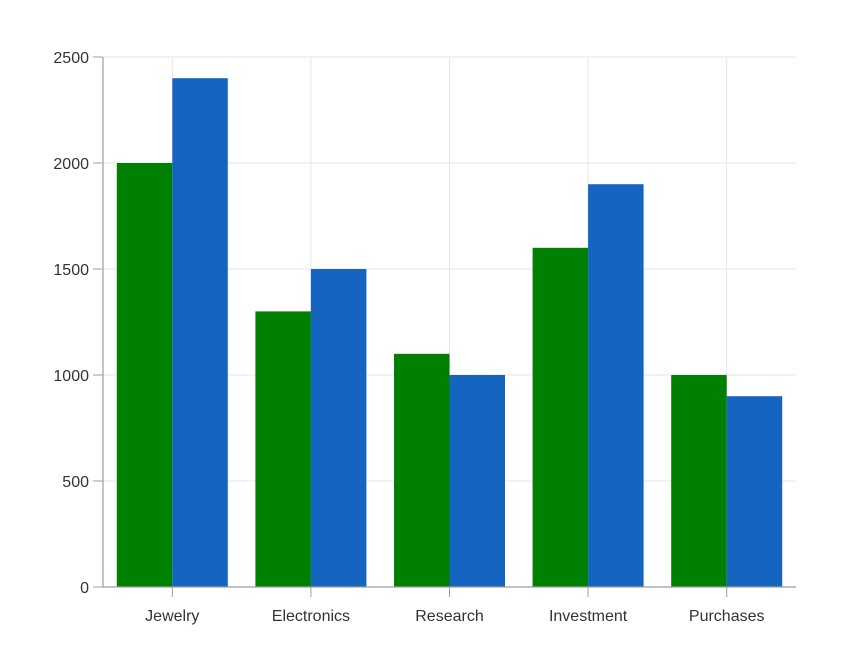 The width and height of the screenshot is (858, 661). Describe the element at coordinates (71, 164) in the screenshot. I see `y-tick-label: 2000` at that location.